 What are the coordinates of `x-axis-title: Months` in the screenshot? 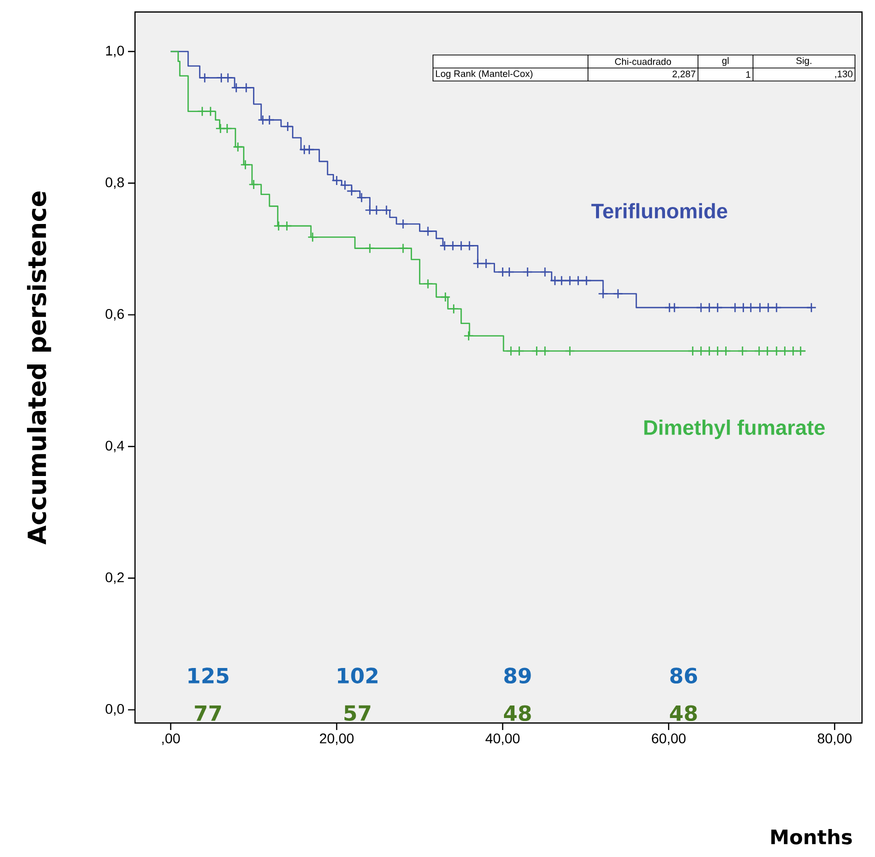 It's located at (811, 836).